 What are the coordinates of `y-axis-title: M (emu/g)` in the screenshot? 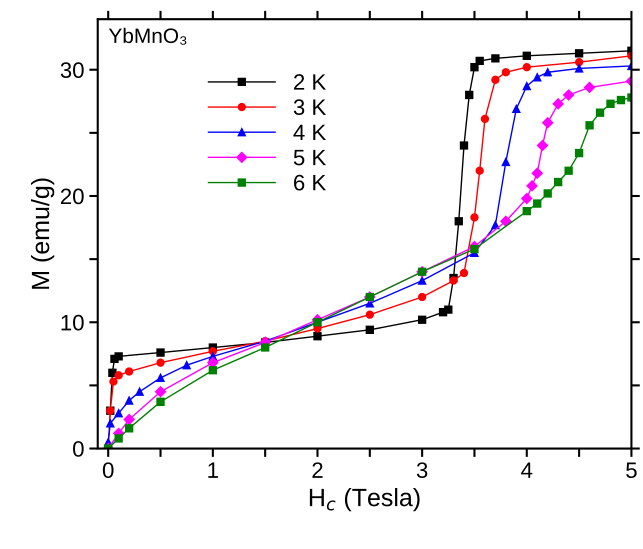 It's located at (42, 233).